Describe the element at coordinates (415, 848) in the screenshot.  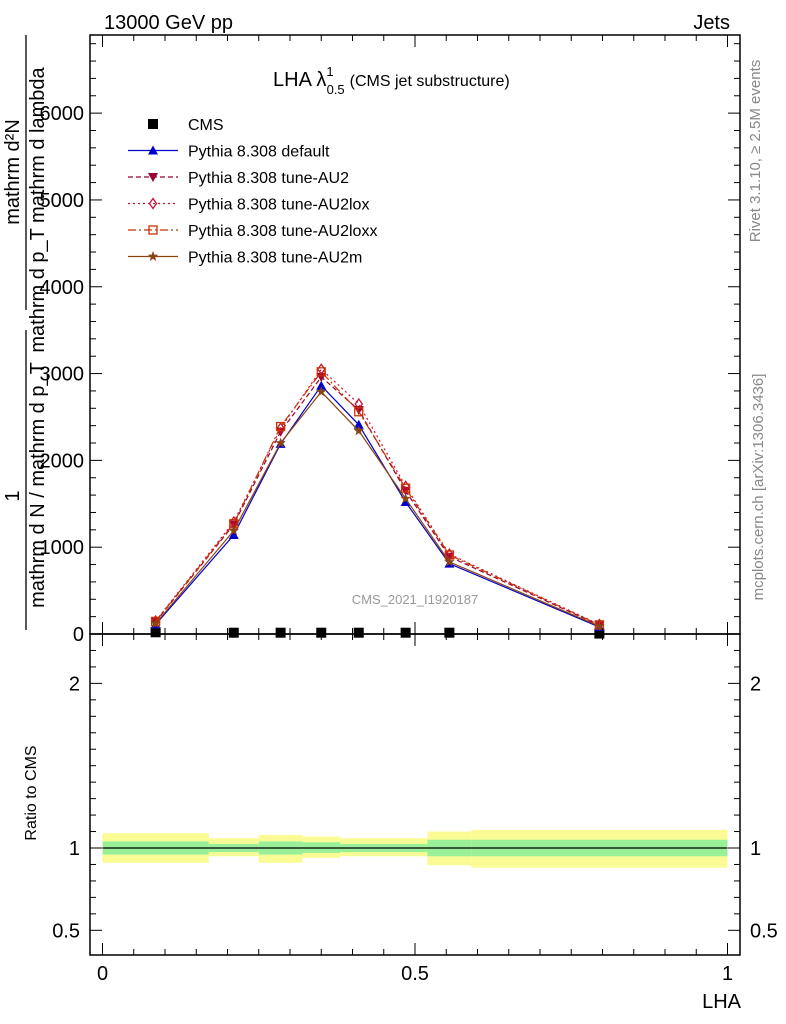
I see `ratio-data-layer` at that location.